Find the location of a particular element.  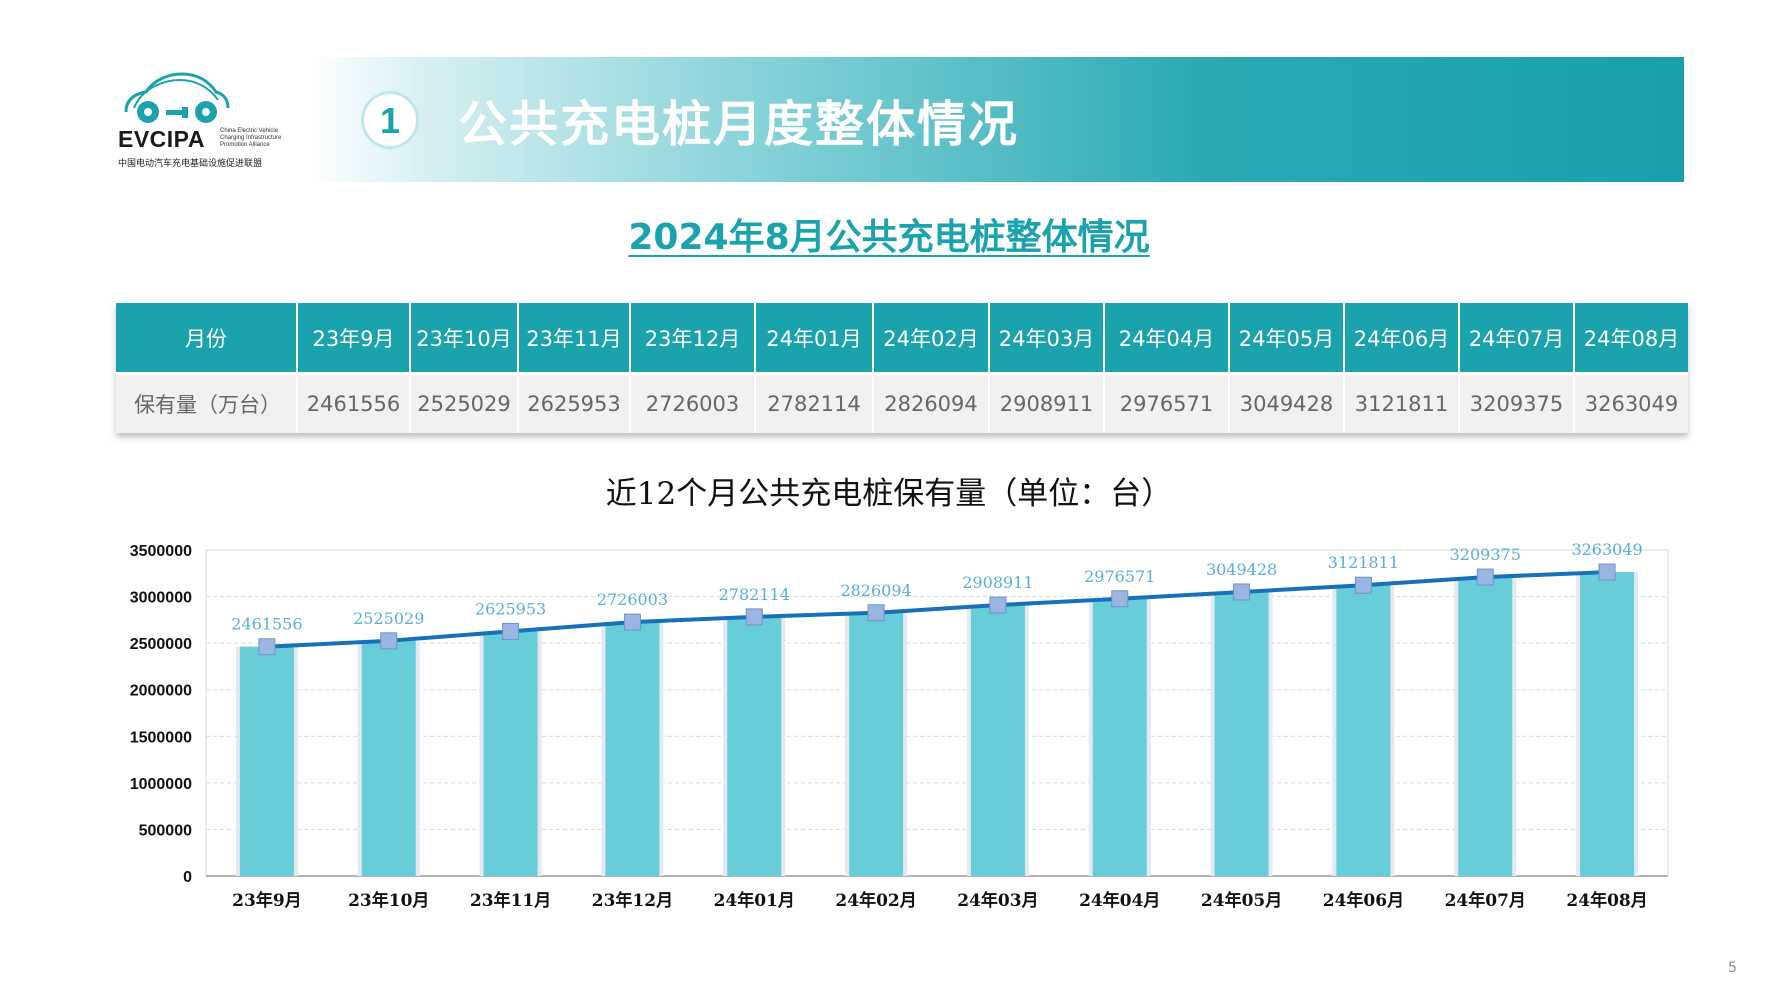

x-tick-label: 24年05月 is located at coordinates (1241, 900).